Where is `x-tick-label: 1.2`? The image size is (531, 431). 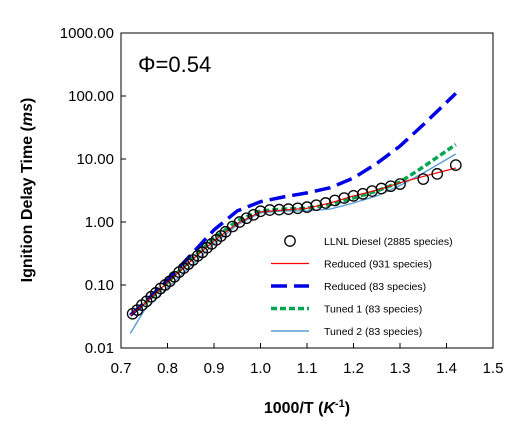
x-tick-label: 1.2 is located at coordinates (353, 368).